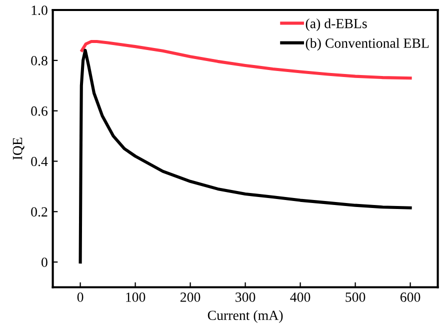  What do you see at coordinates (300, 297) in the screenshot?
I see `x-tick-label: 400` at bounding box center [300, 297].